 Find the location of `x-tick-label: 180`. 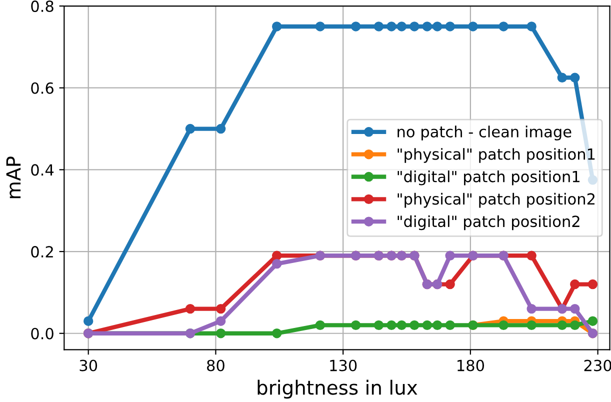

x-tick-label: 180 is located at coordinates (471, 366).